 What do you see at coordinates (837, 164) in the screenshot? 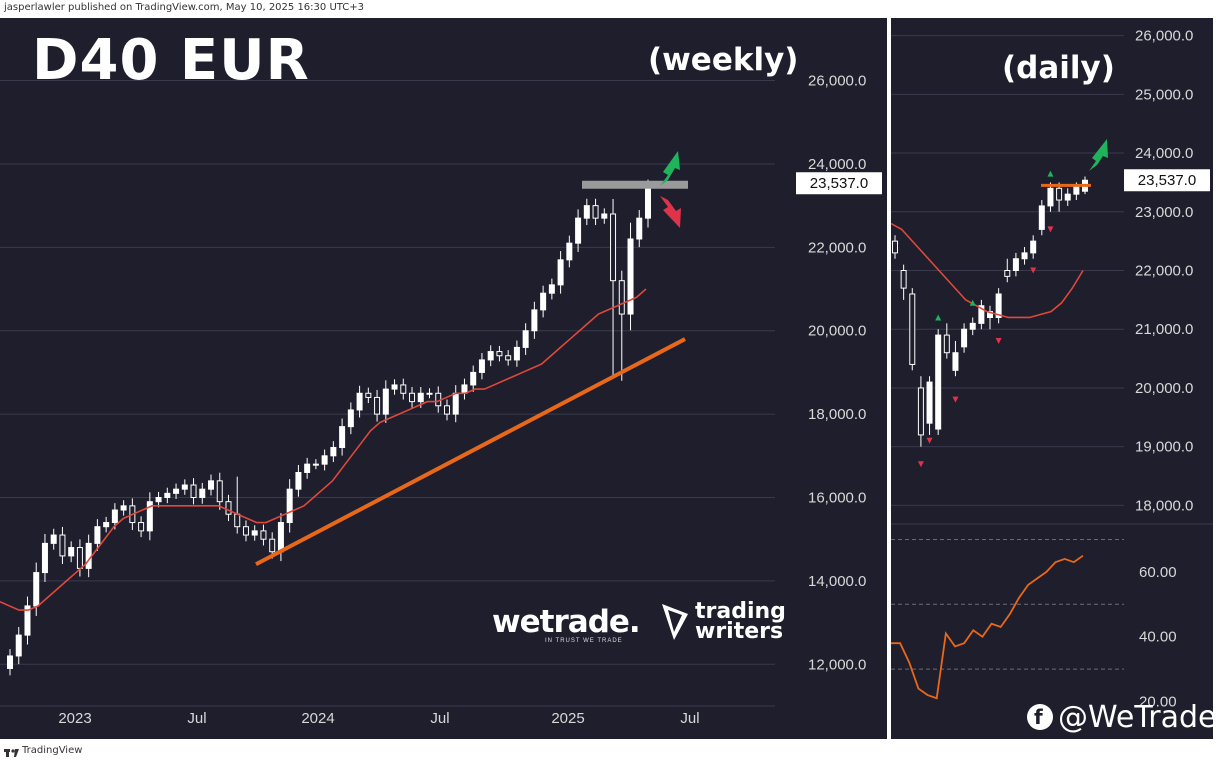
I see `weekly-y-tick-label: 24,000.0` at bounding box center [837, 164].